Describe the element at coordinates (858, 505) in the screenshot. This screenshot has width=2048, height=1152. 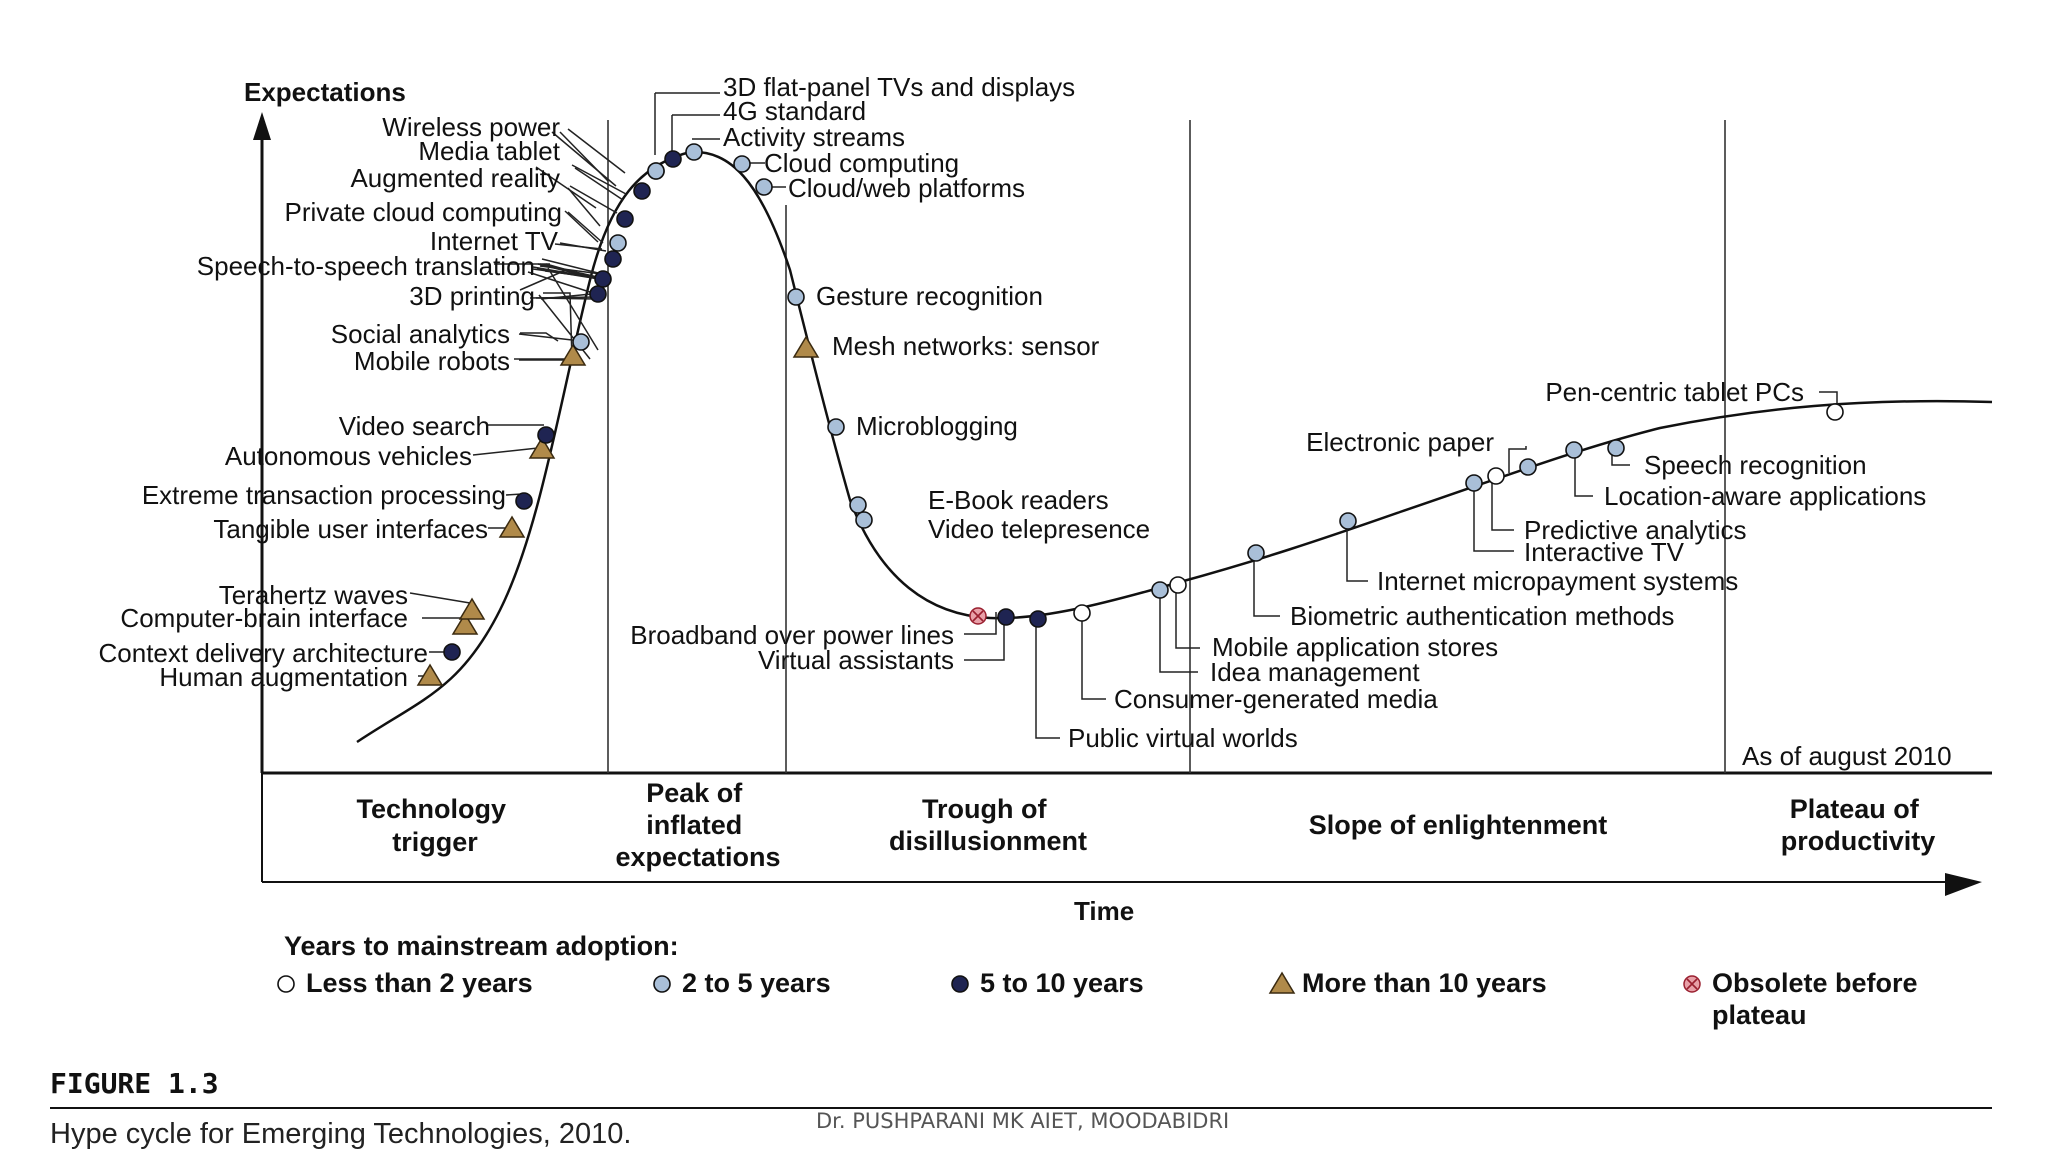
I see `marker-e-book-readers` at that location.